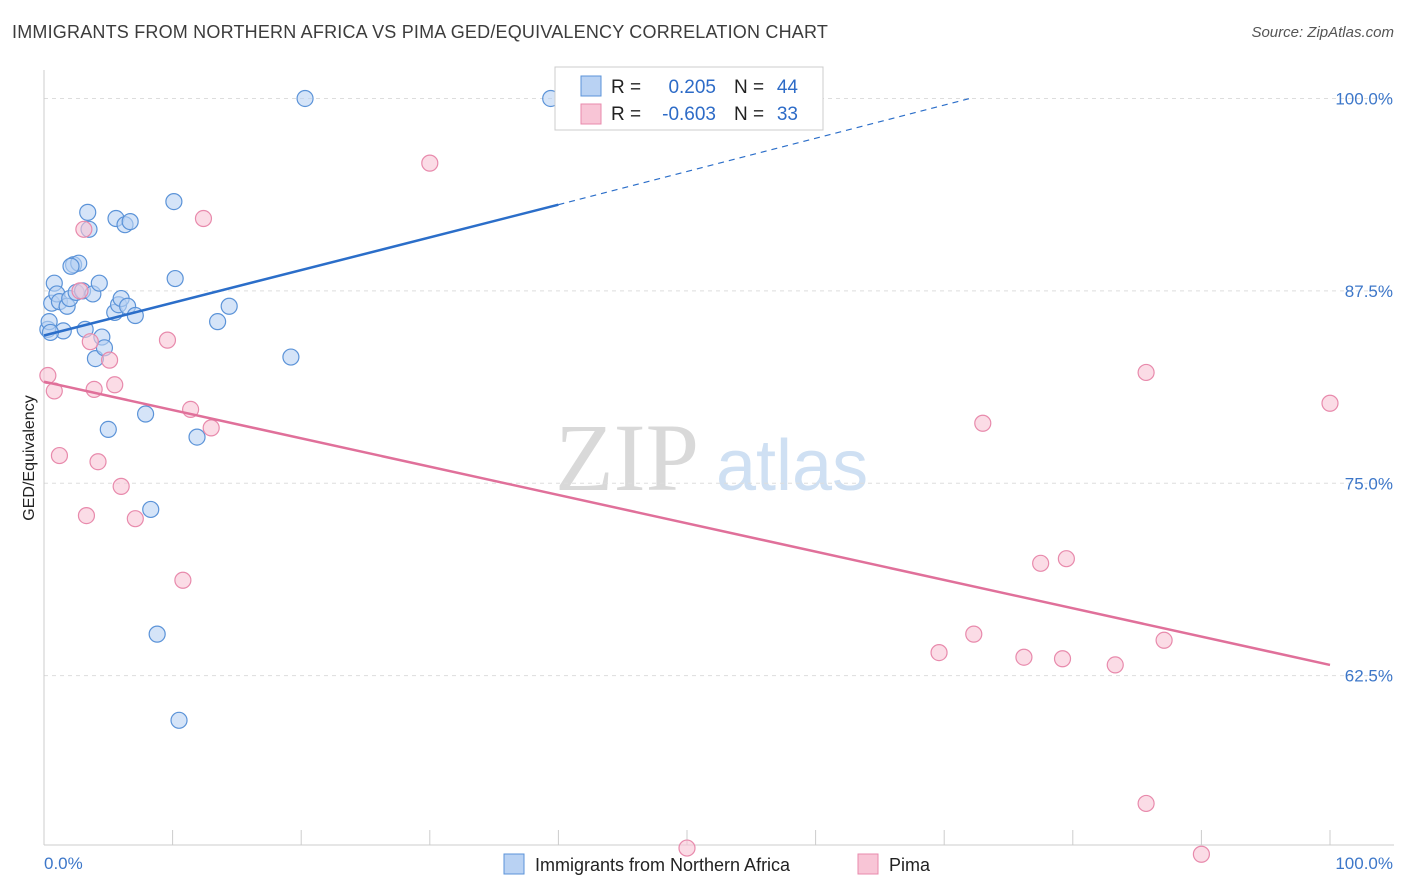 The height and width of the screenshot is (892, 1406). Describe the element at coordinates (626, 87) in the screenshot. I see `legend-r-label-1: R =` at that location.